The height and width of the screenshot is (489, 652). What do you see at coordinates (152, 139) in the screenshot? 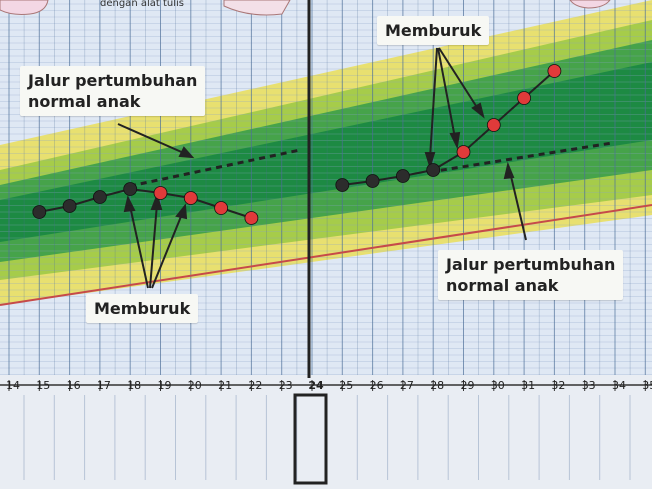
I see `arrow-left-normal` at bounding box center [152, 139].